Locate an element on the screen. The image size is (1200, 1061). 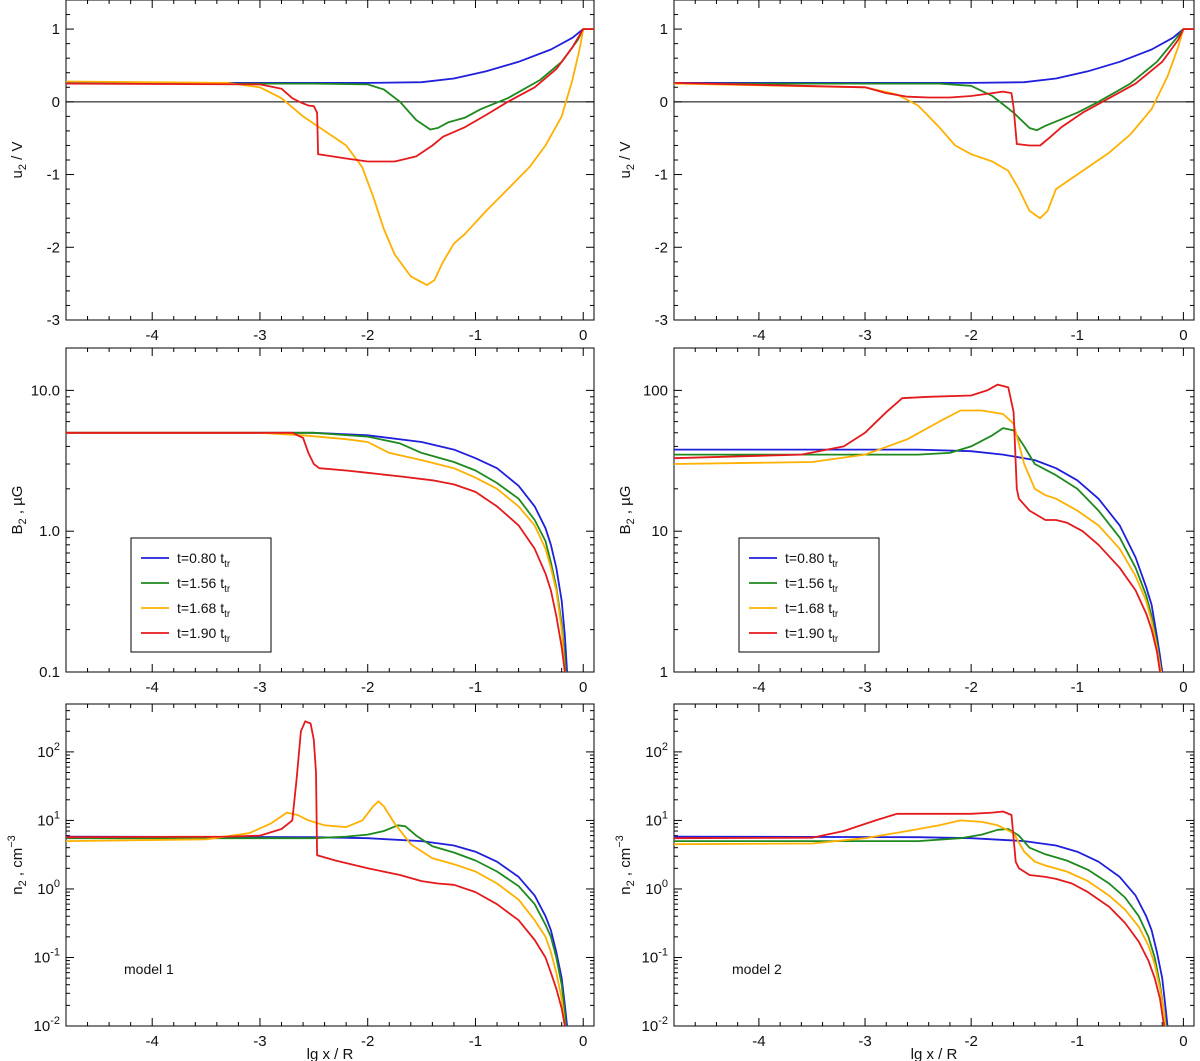
y-tick-label: 1.0 is located at coordinates (49, 531).